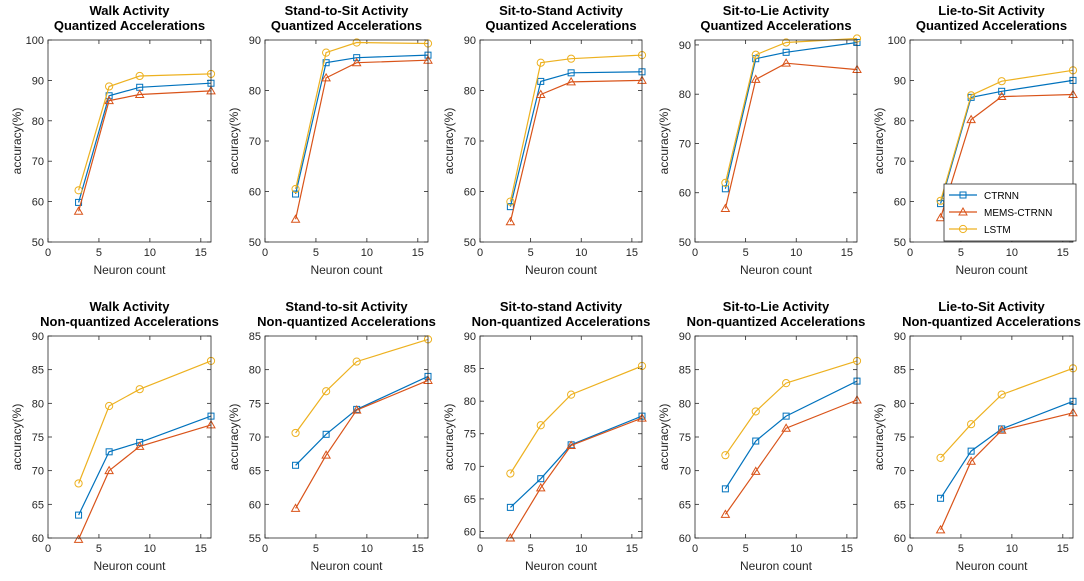 Image resolution: width=1084 pixels, height=581 pixels. I want to click on chart-title: Stand-to-sit Activity, so click(346, 306).